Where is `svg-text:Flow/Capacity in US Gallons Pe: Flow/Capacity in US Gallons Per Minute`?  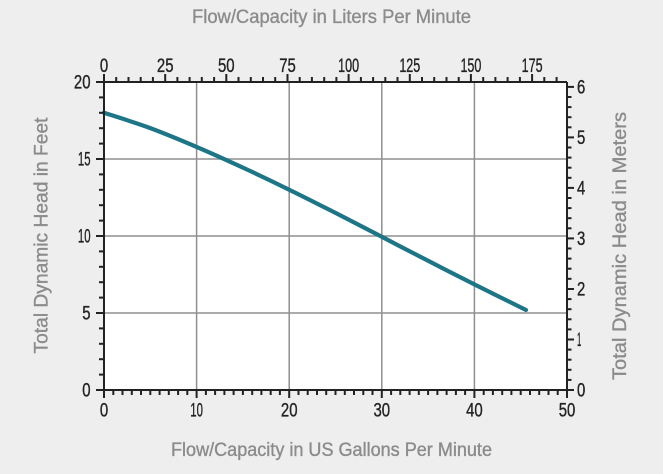
svg-text:Flow/Capacity in US Gallons Pe: Flow/Capacity in US Gallons Per Minute is located at coordinates (331, 450).